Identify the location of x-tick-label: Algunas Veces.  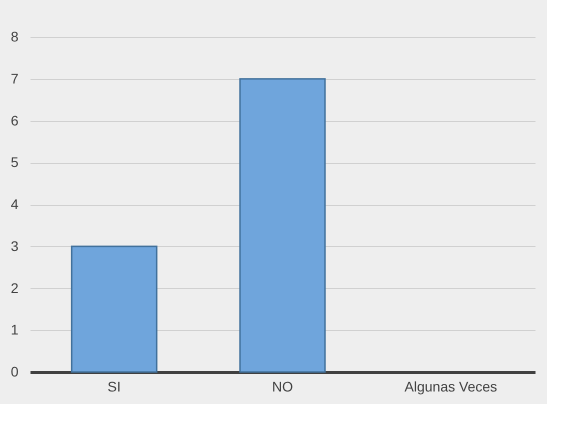
(451, 386).